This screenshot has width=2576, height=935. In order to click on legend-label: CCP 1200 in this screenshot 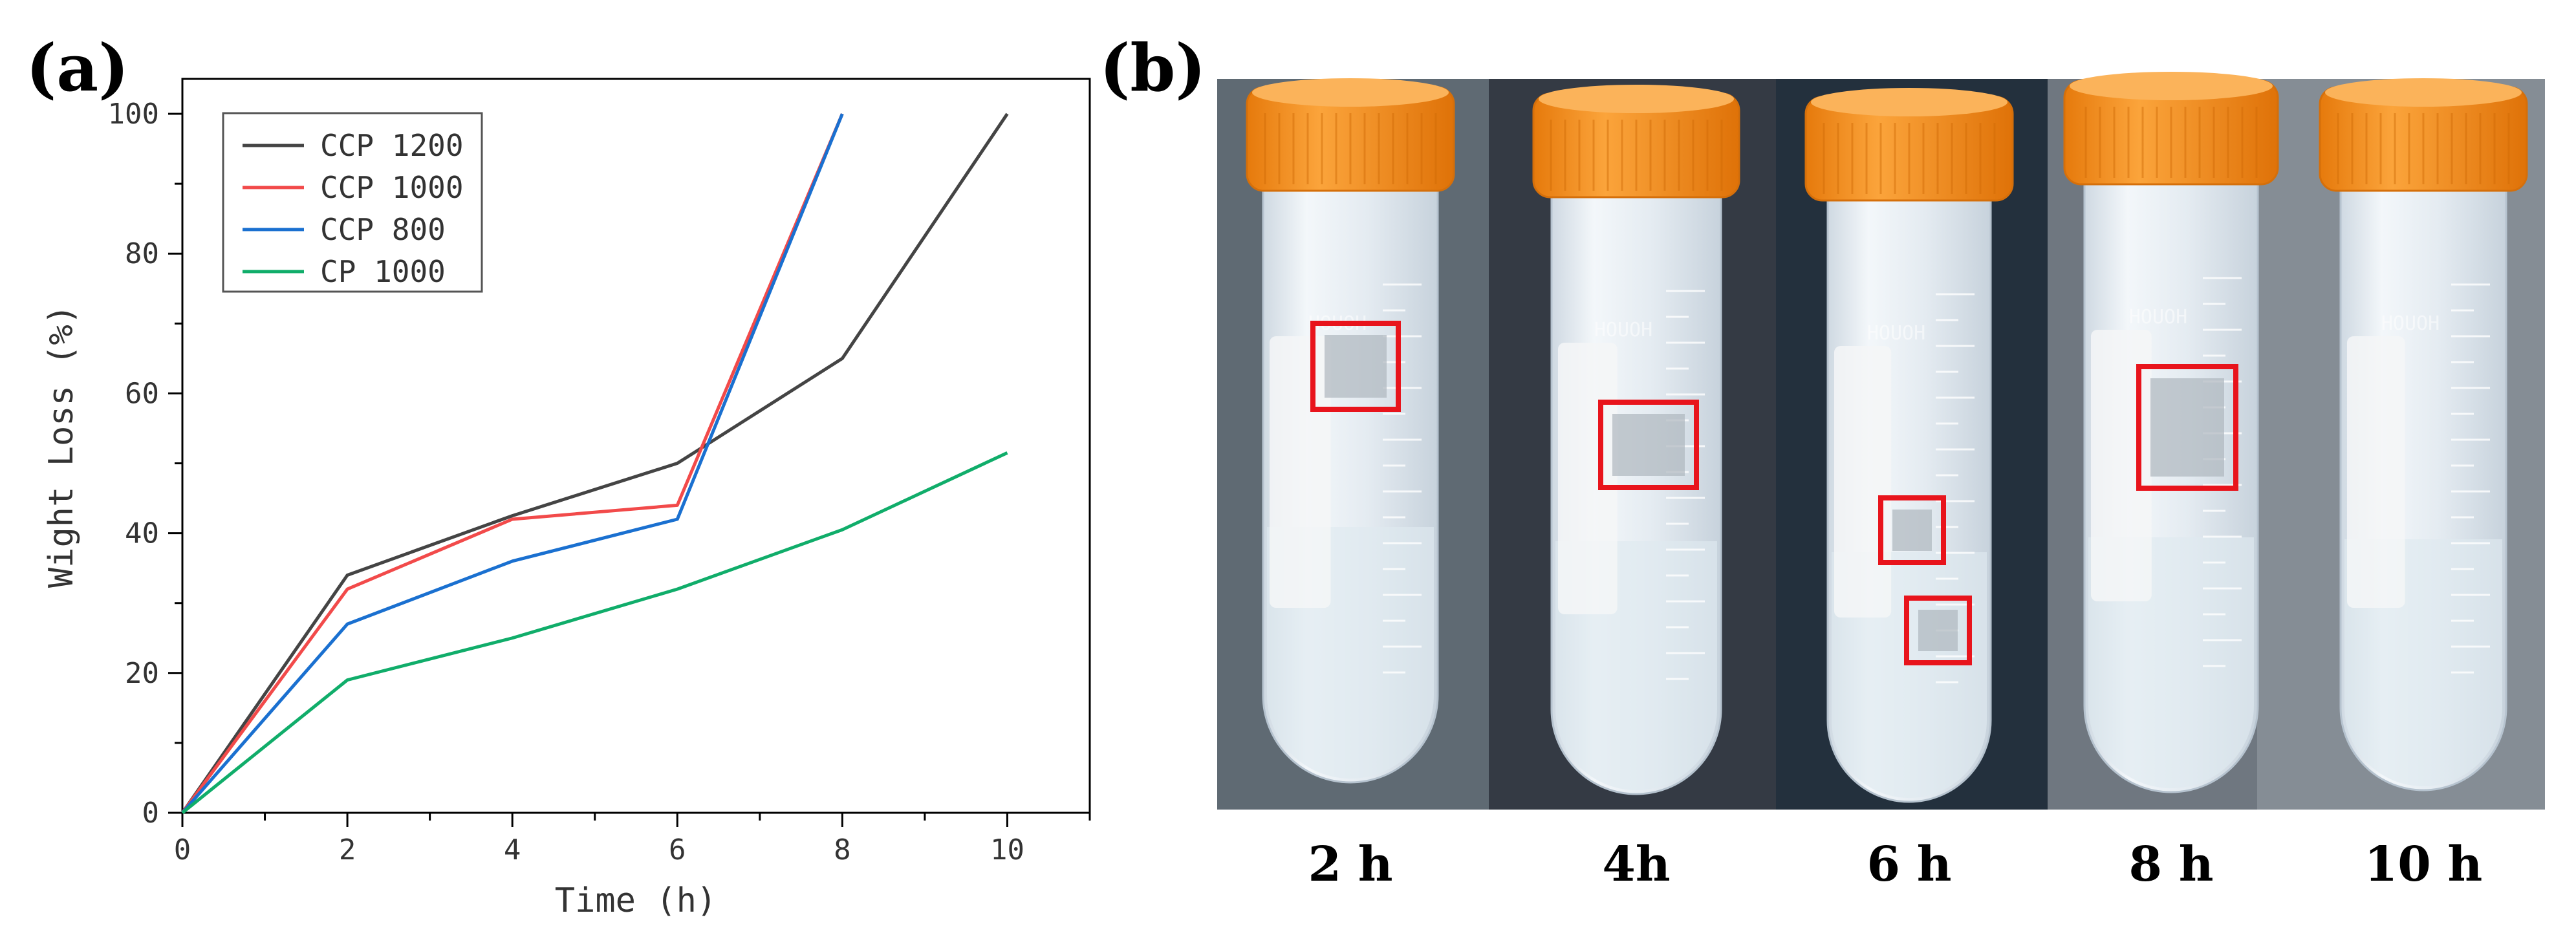, I will do `click(392, 146)`.